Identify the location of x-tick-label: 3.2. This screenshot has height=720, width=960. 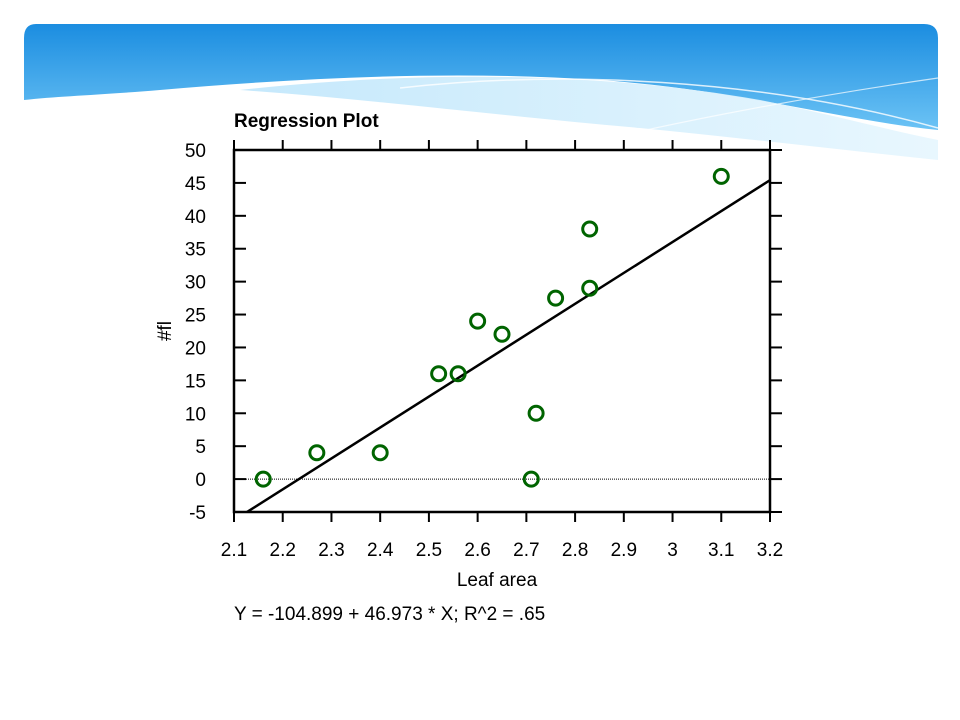
(770, 550).